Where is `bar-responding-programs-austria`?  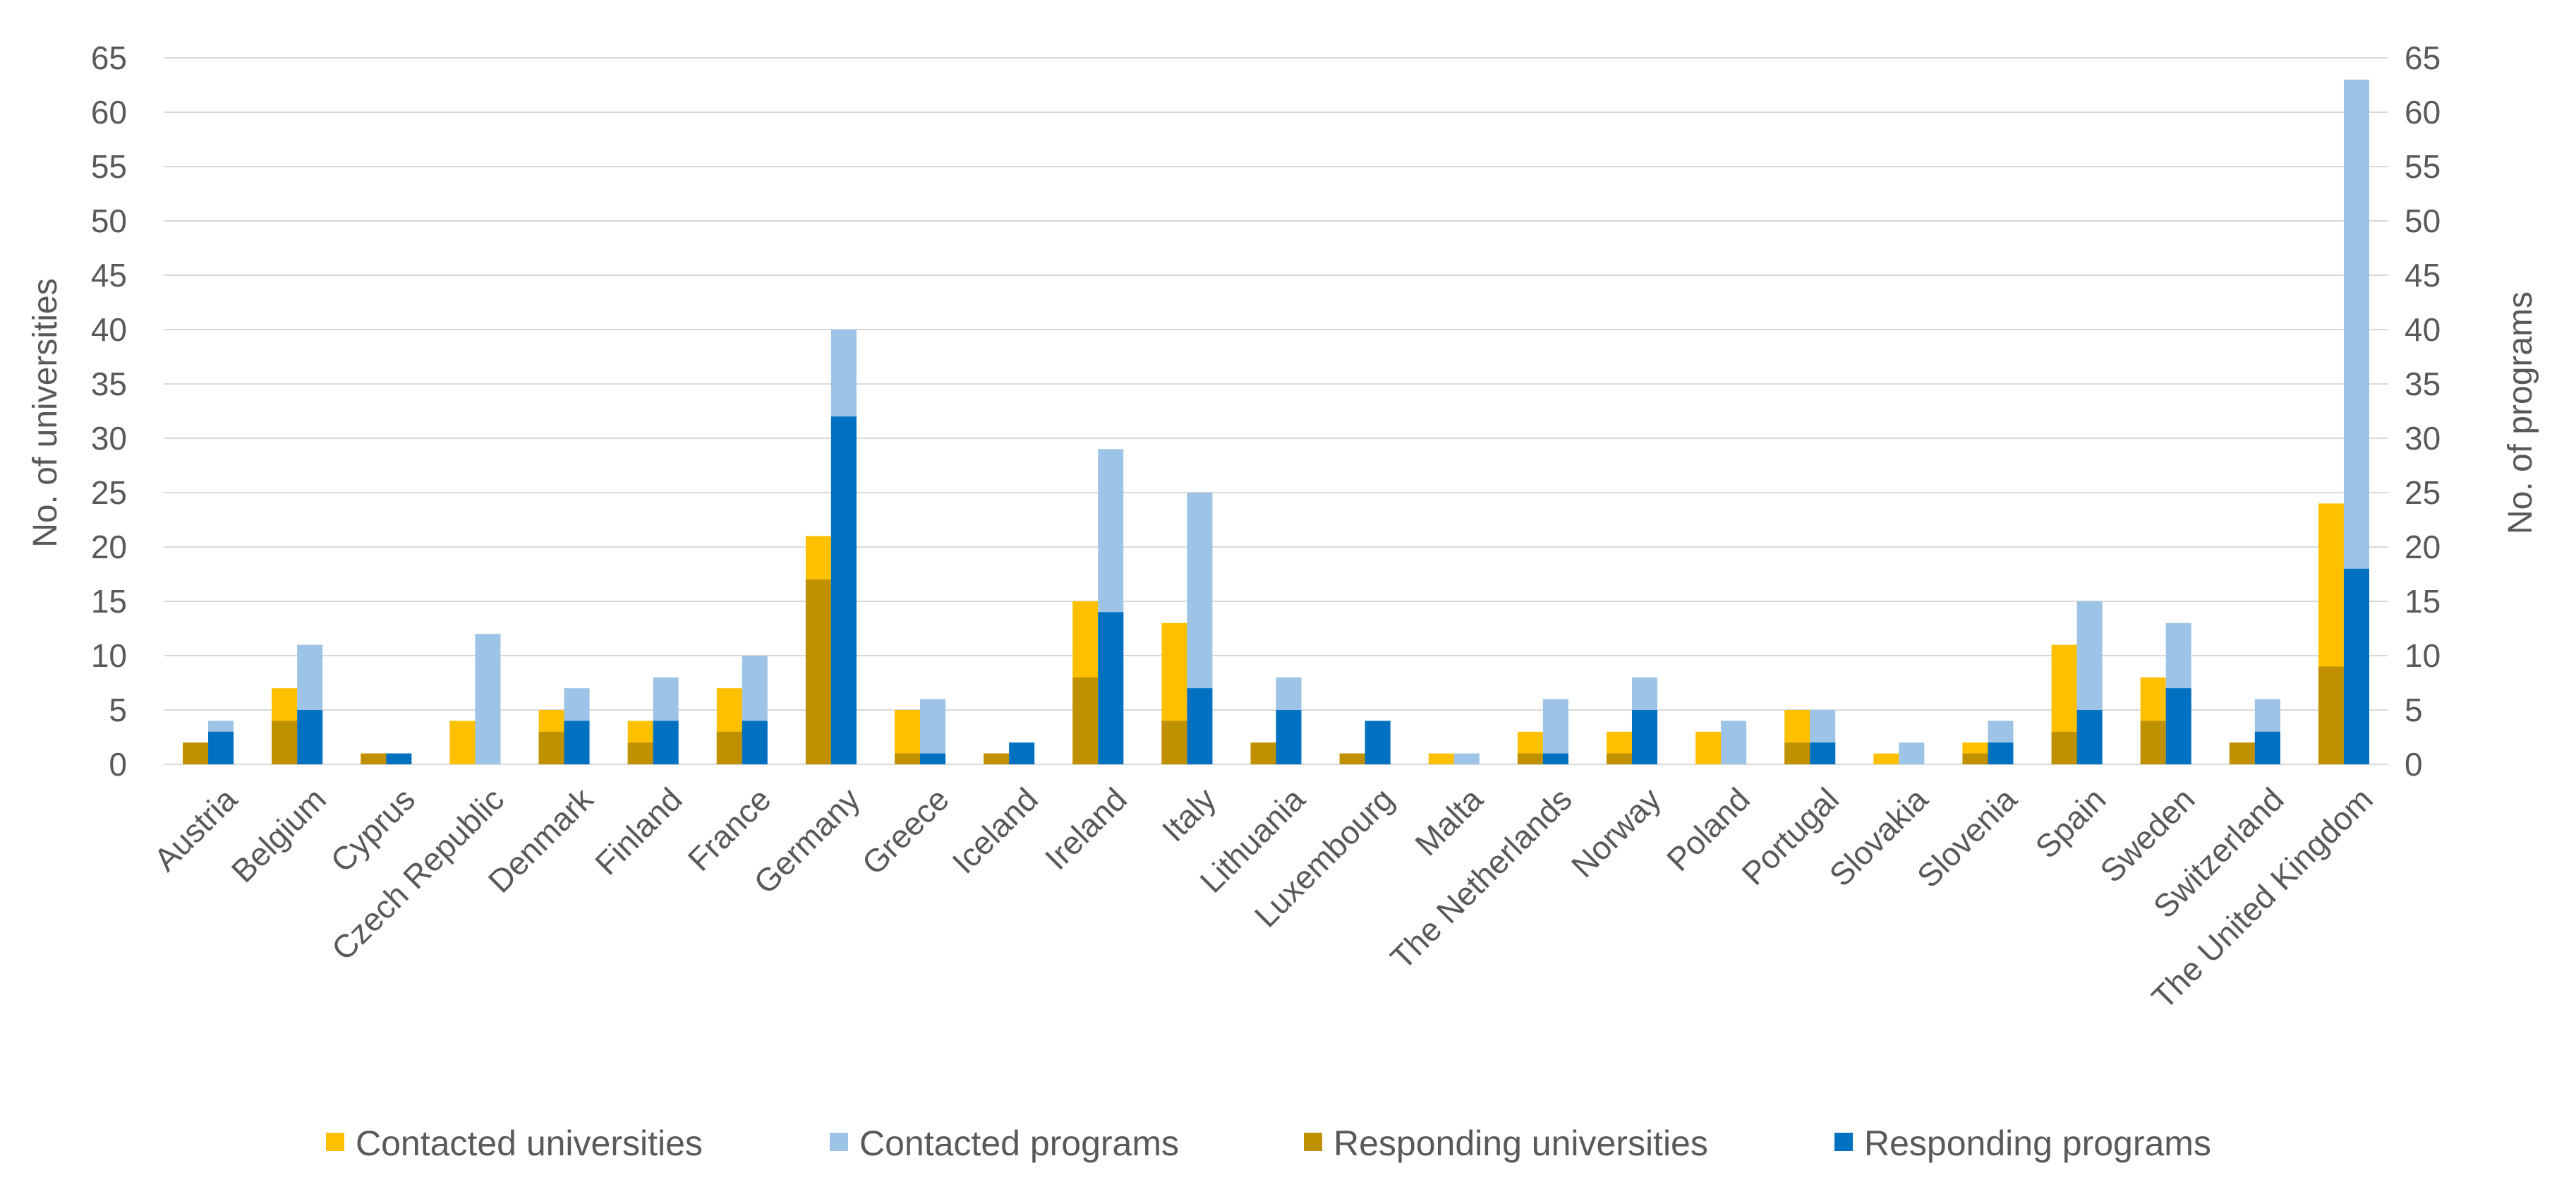 bar-responding-programs-austria is located at coordinates (221, 747).